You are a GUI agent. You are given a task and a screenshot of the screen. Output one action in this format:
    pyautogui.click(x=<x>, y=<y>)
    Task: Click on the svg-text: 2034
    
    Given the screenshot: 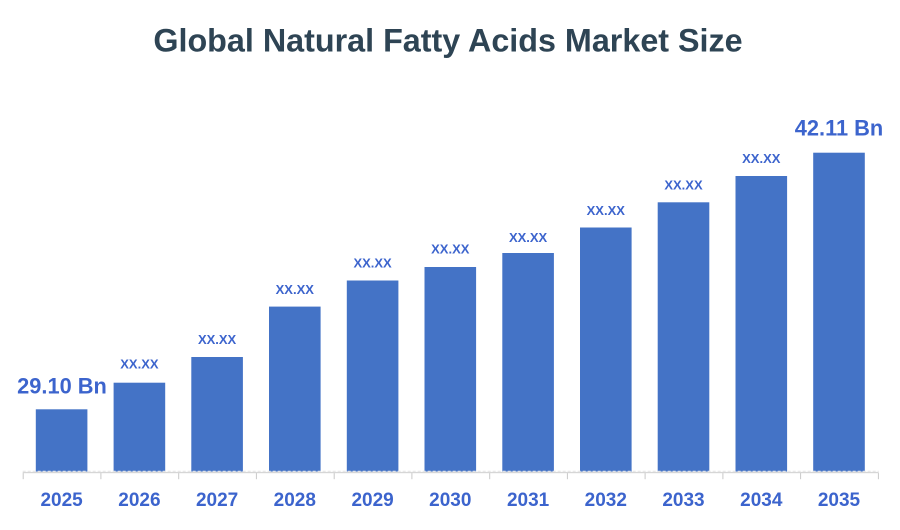 What is the action you would take?
    pyautogui.click(x=761, y=500)
    